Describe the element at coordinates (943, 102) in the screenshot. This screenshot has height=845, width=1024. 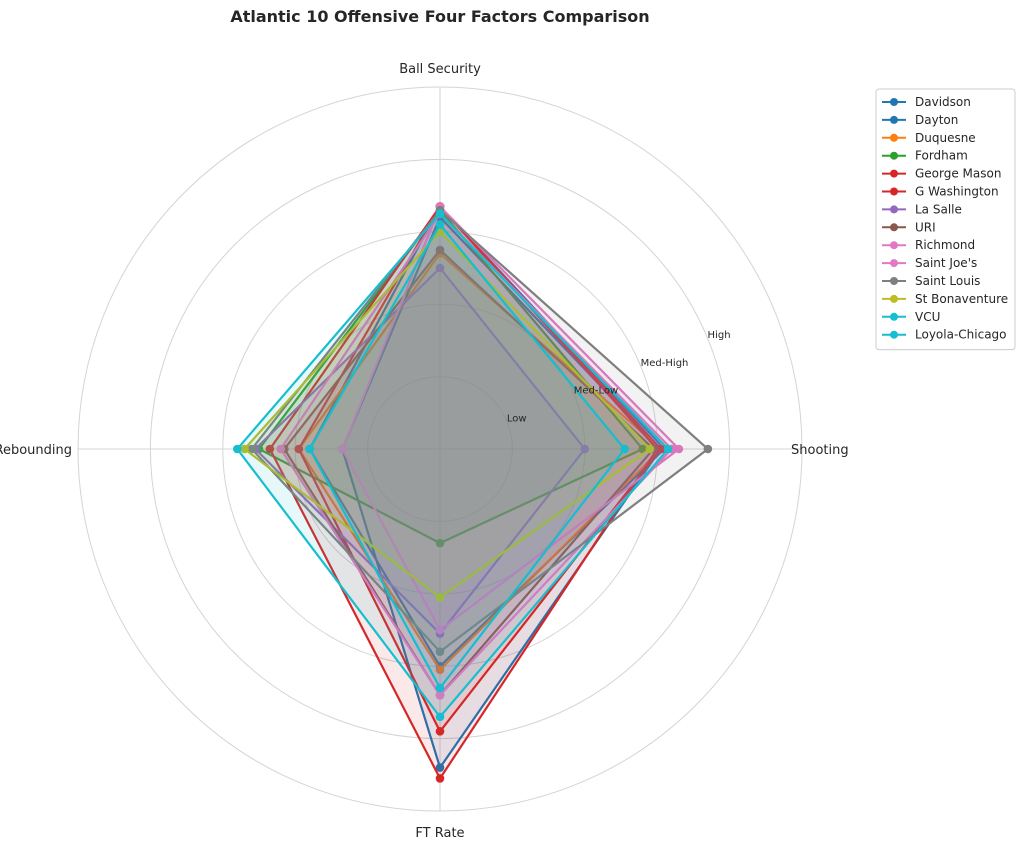
I see `legend-label: Davidson` at that location.